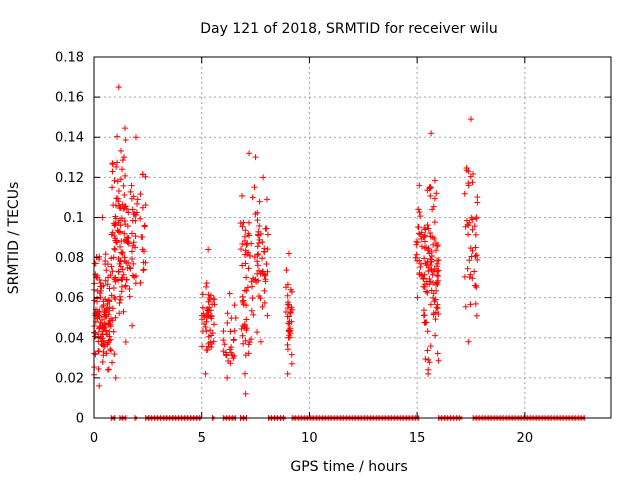 The height and width of the screenshot is (480, 640). Describe the element at coordinates (69, 138) in the screenshot. I see `y-tick-label: 0.14` at that location.